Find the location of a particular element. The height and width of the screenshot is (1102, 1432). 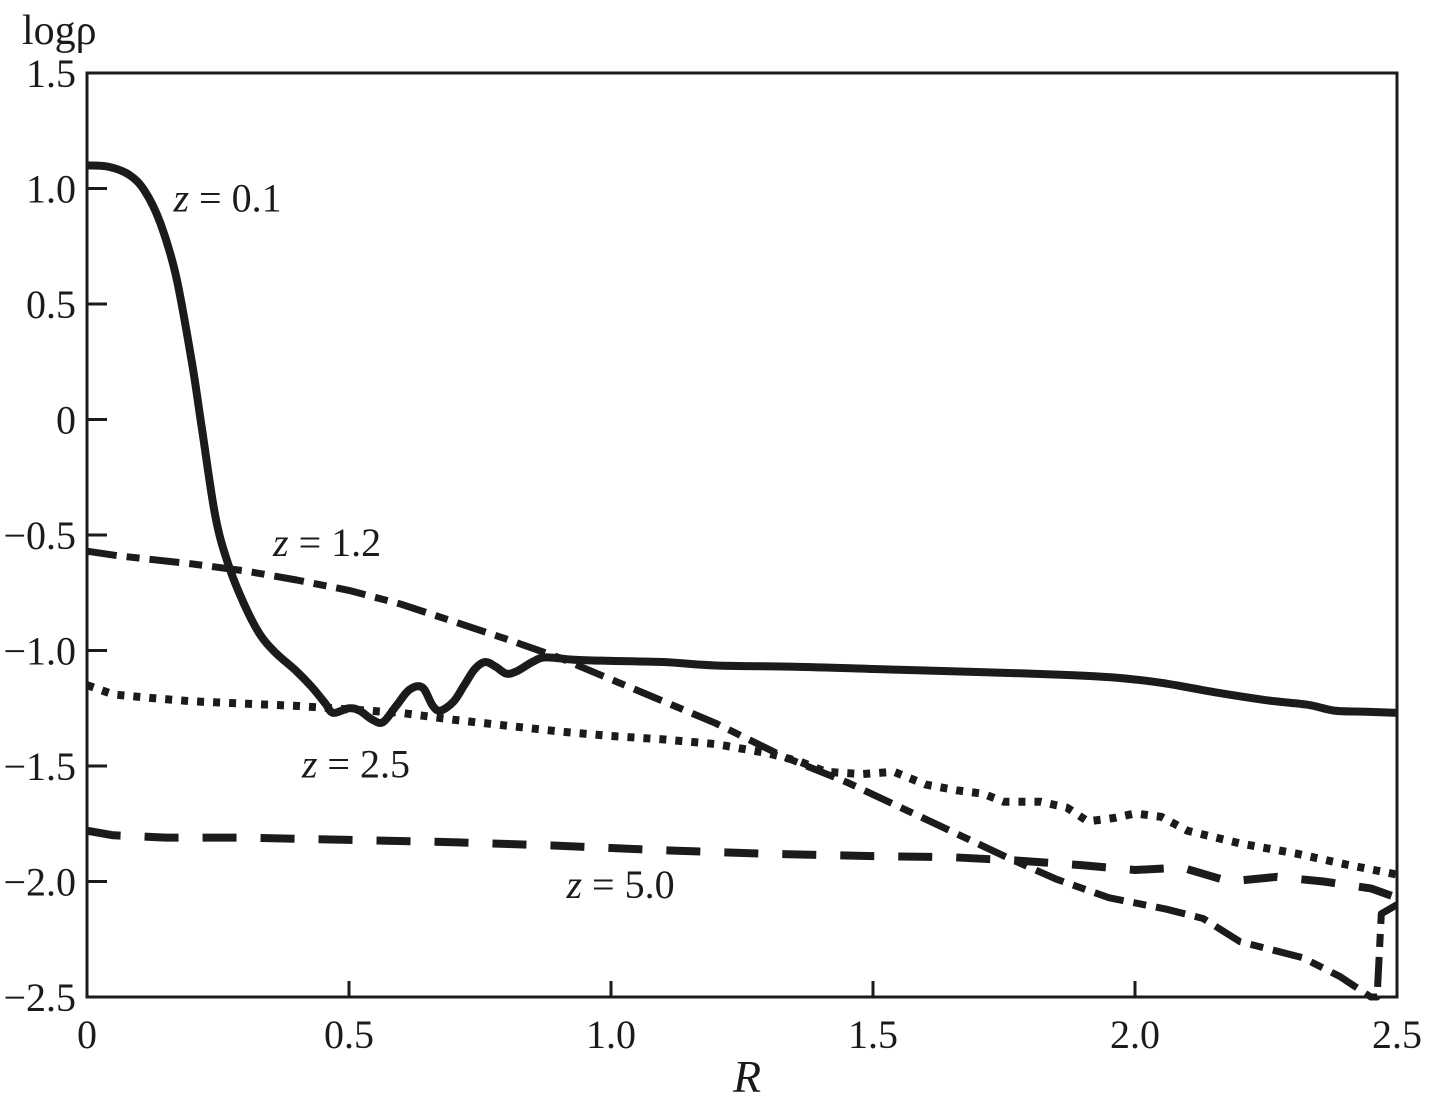

x-tick-label: 2.0 is located at coordinates (1135, 1034).